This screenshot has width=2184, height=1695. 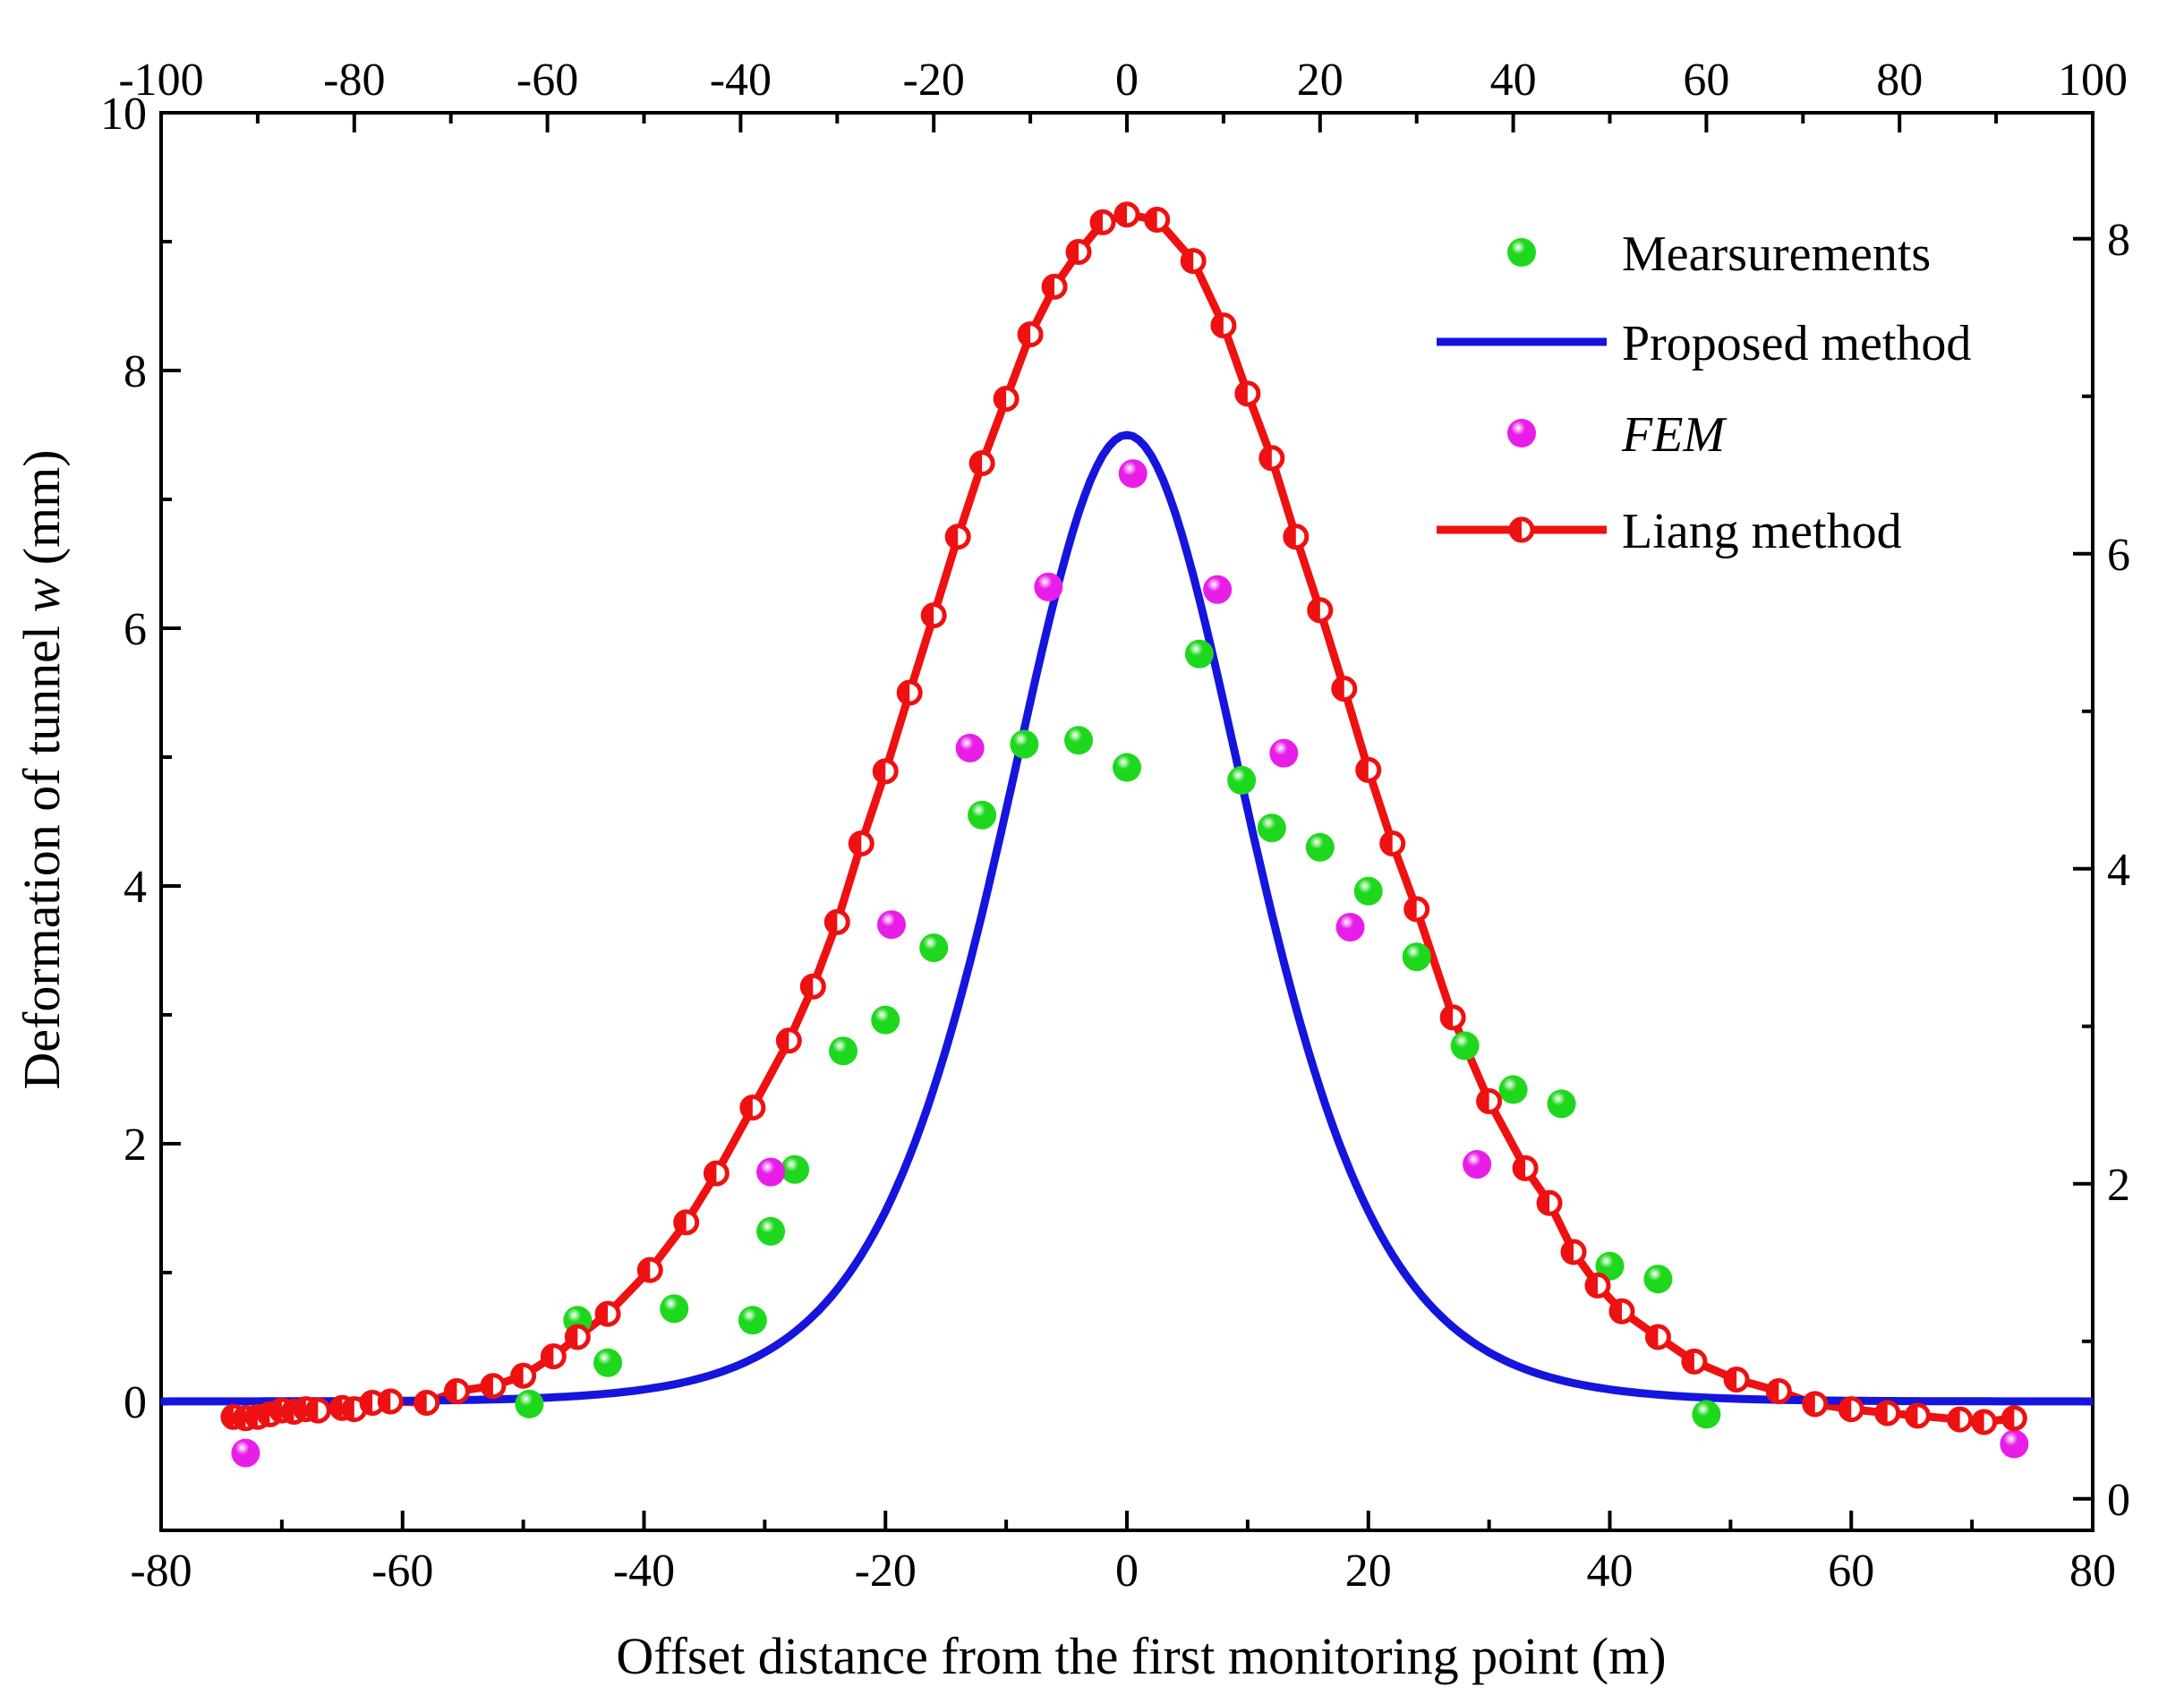 What do you see at coordinates (2118, 1185) in the screenshot?
I see `right-y-tick-label: 2` at bounding box center [2118, 1185].